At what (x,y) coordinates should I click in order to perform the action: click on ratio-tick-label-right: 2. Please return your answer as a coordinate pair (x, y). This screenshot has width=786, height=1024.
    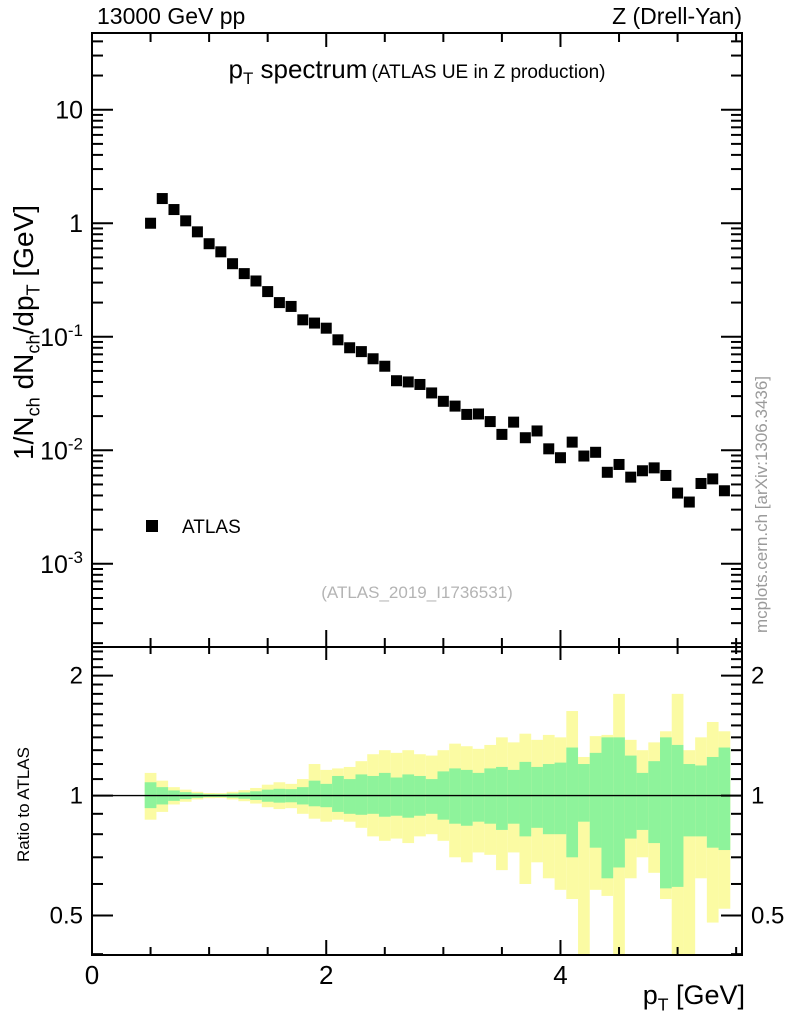
    Looking at the image, I should click on (757, 676).